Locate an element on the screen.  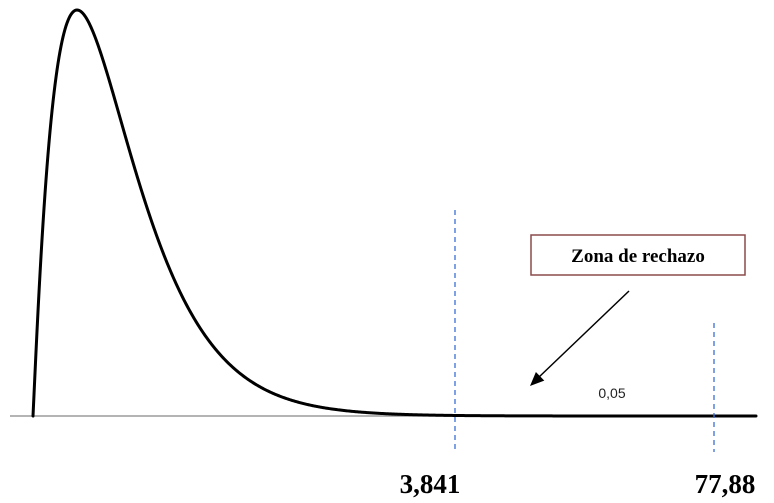
callout-arrow is located at coordinates (583, 334).